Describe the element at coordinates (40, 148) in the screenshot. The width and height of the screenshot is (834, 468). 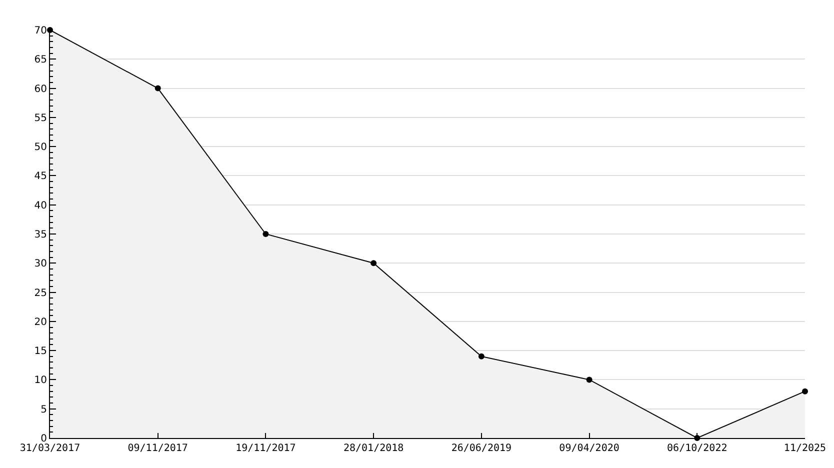
I see `y-tick-label: 50` at that location.